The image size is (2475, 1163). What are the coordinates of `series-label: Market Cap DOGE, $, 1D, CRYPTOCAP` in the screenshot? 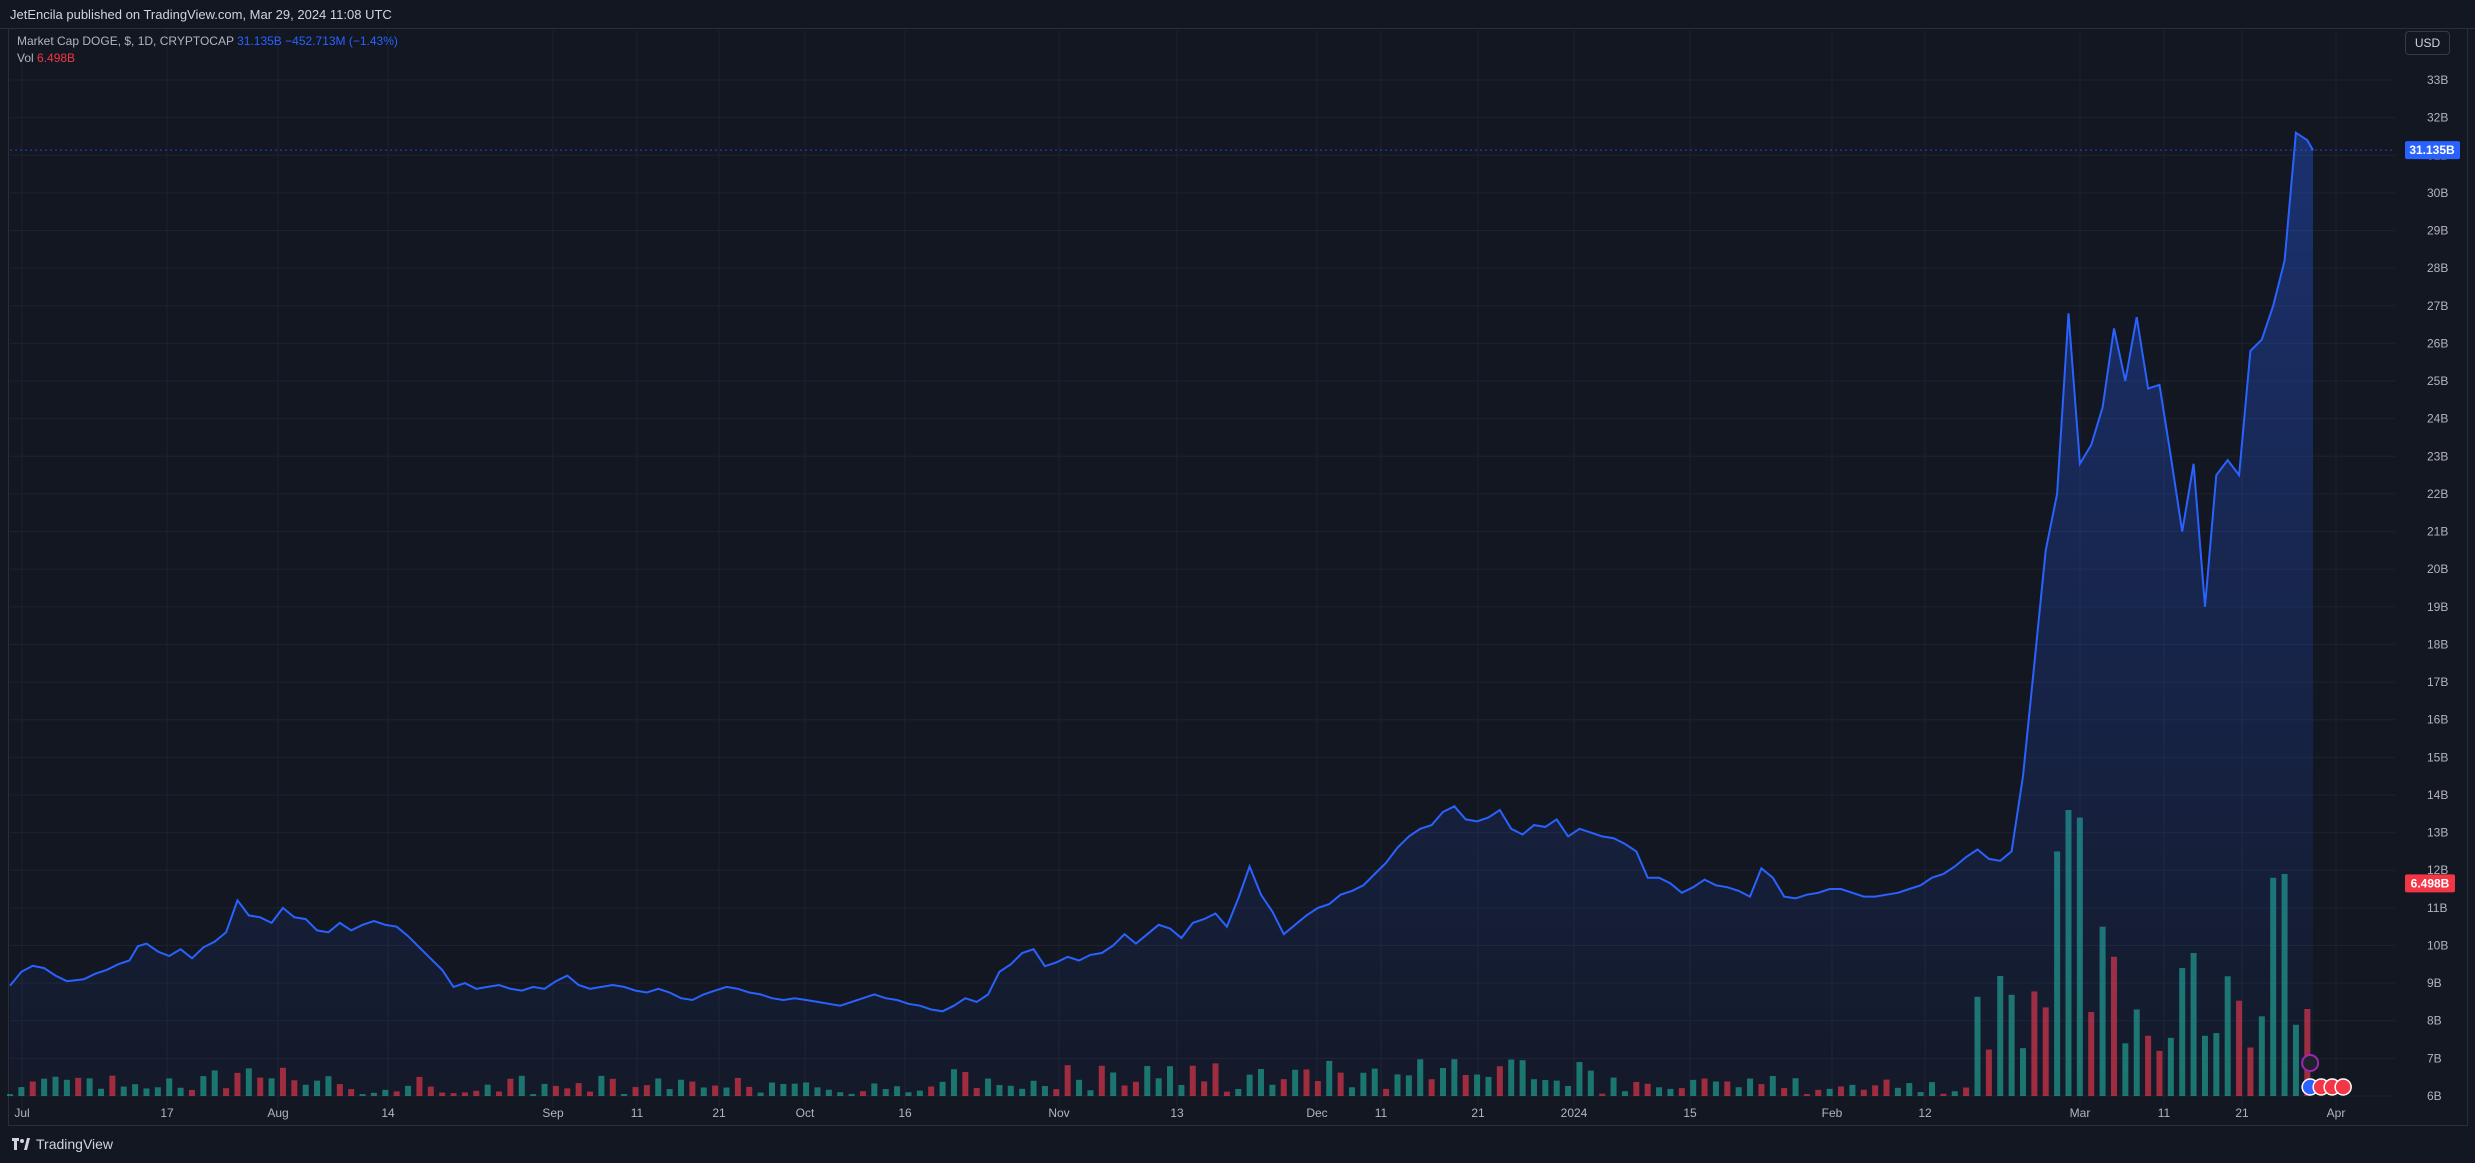 It's located at (125, 41).